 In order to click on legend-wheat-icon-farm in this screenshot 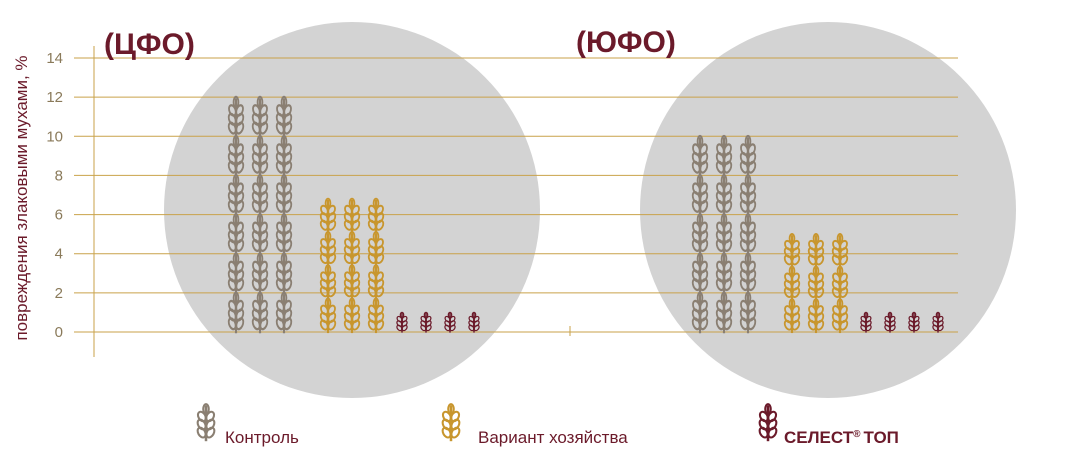, I will do `click(451, 422)`.